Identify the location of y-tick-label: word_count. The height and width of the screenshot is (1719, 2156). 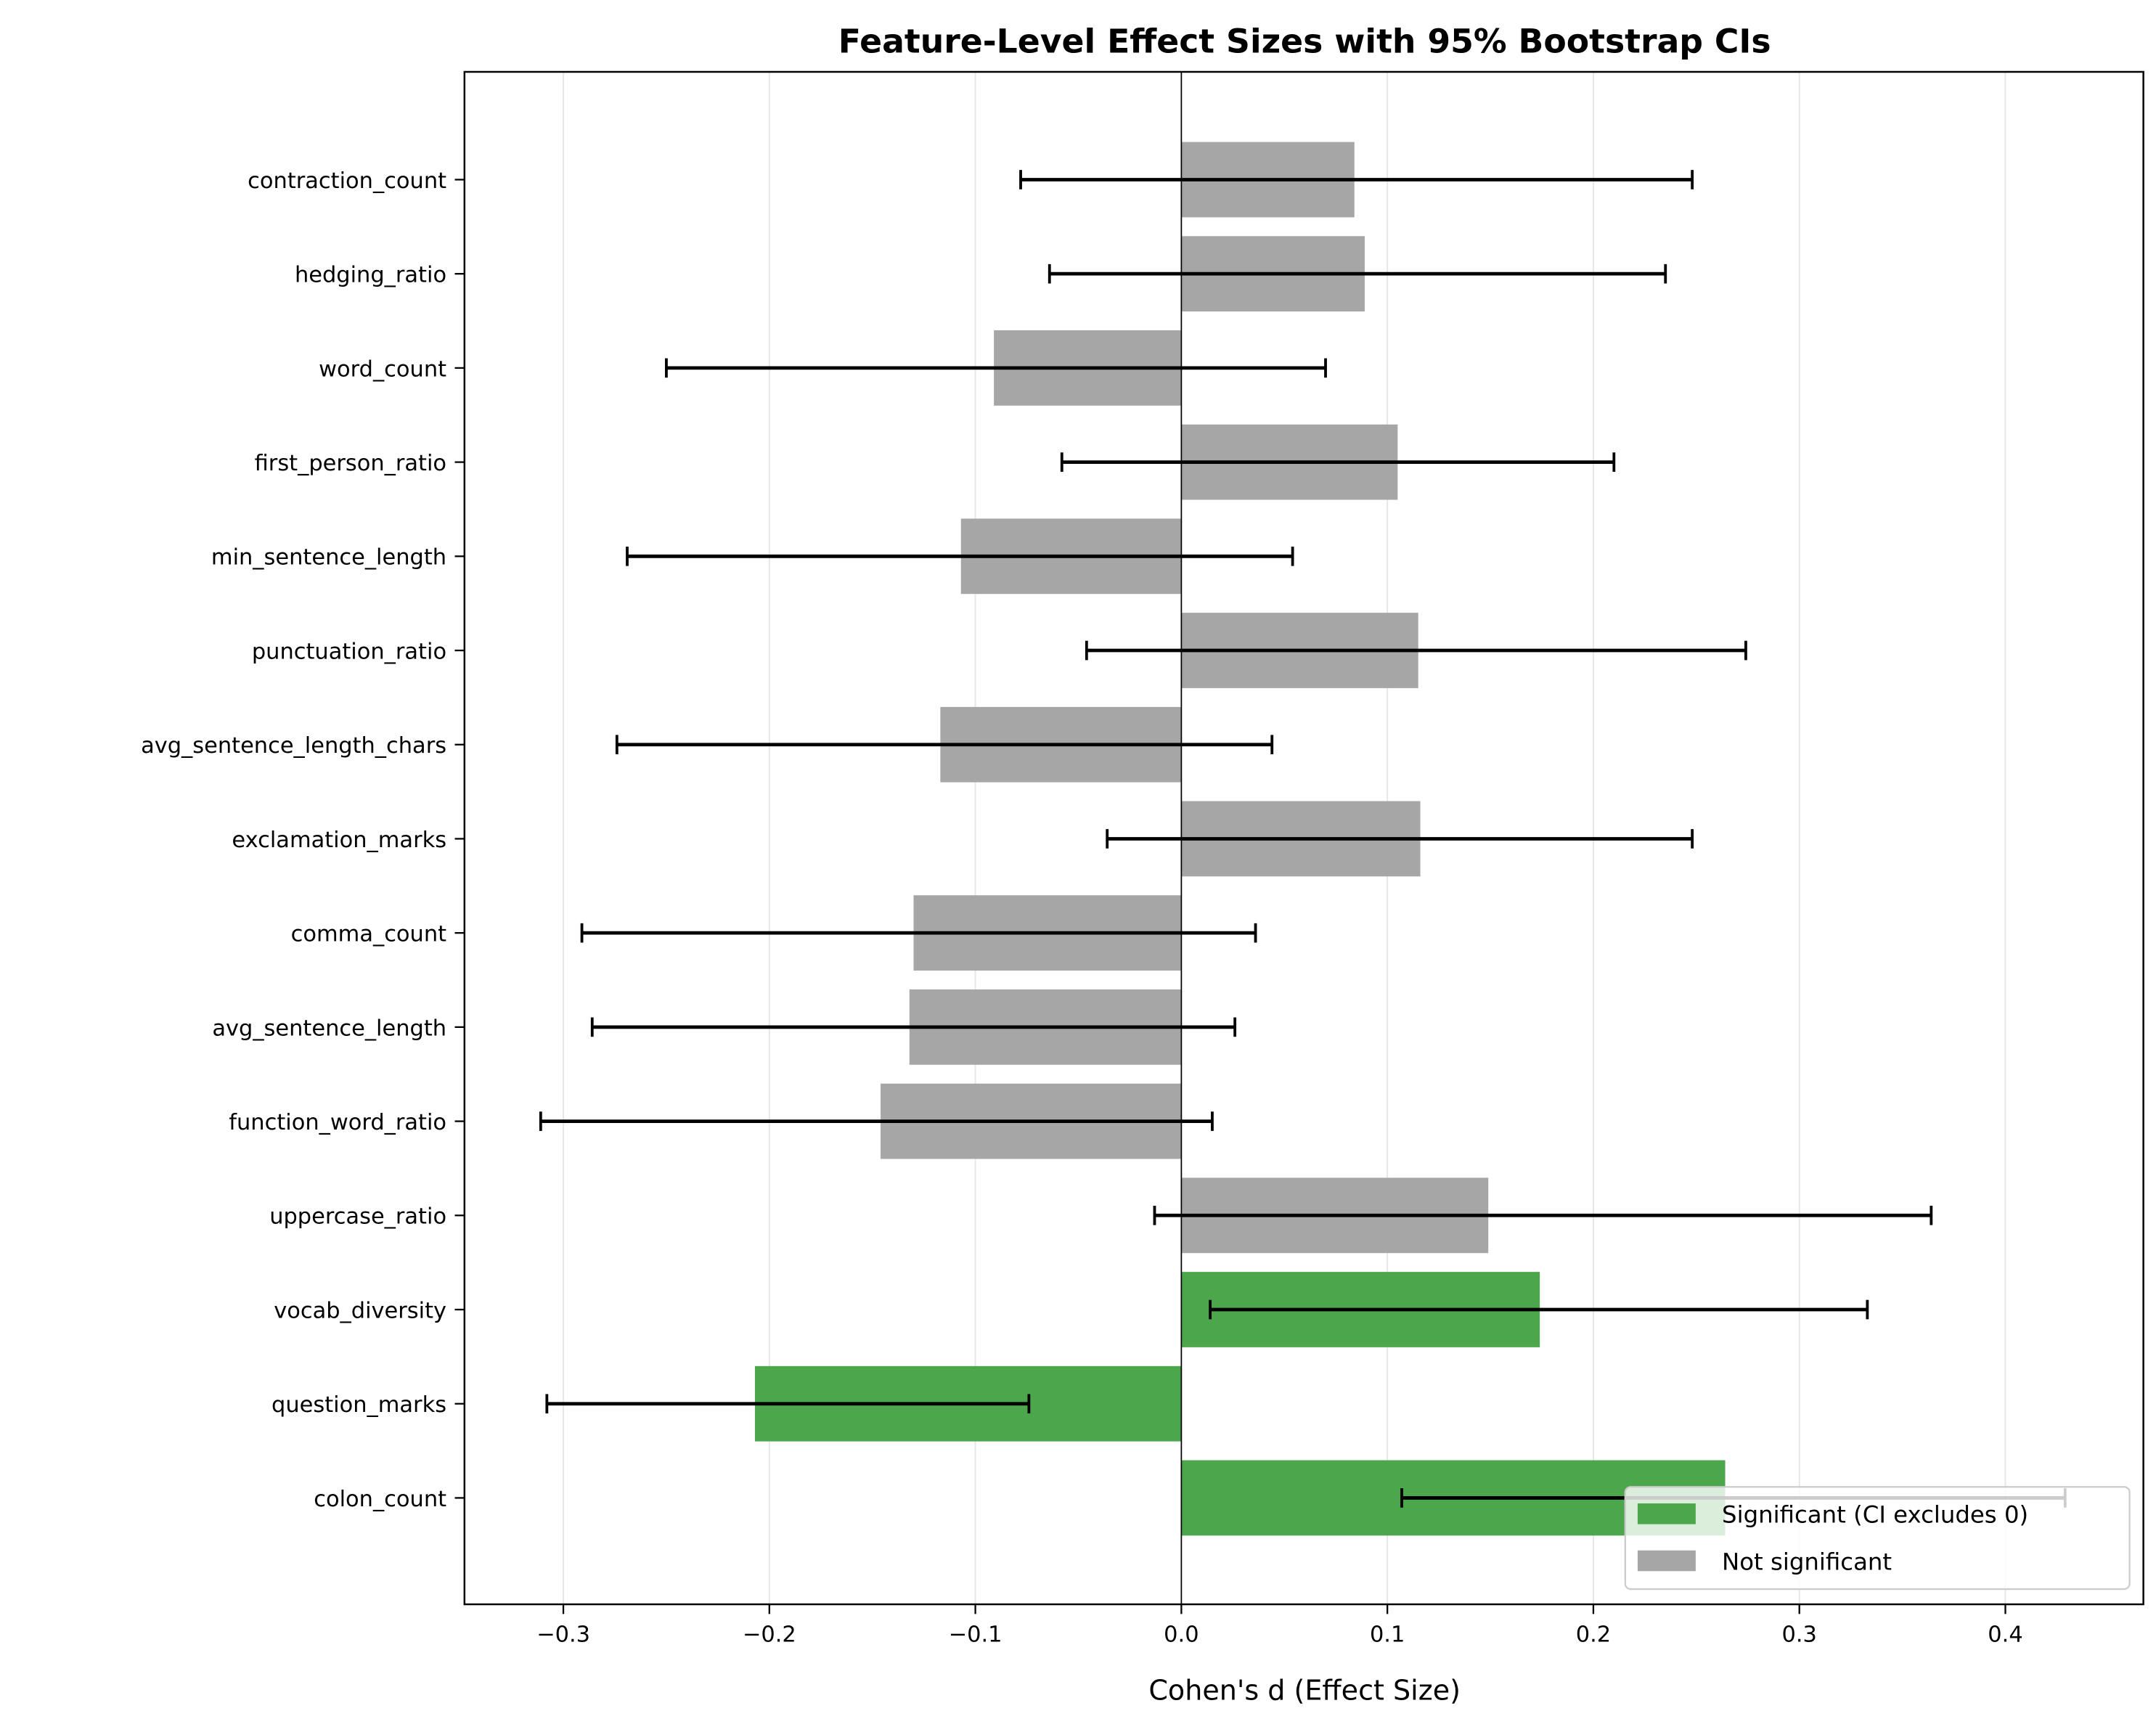
(383, 369).